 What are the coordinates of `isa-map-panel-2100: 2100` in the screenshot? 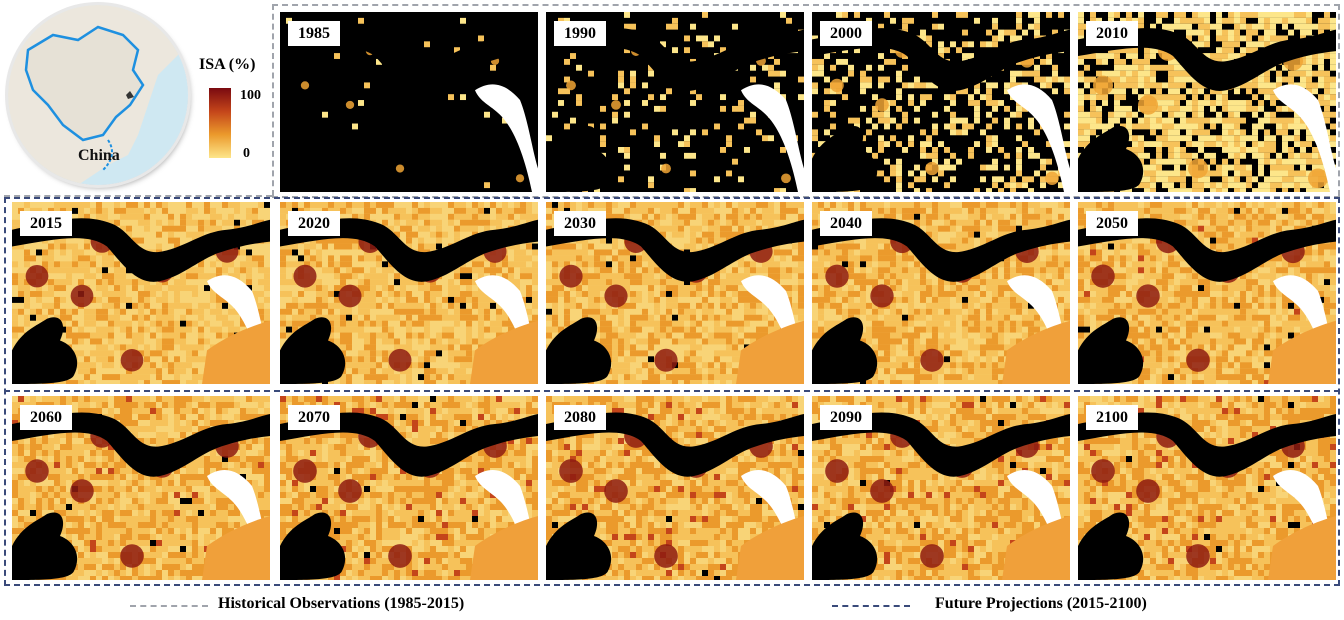 It's located at (1207, 488).